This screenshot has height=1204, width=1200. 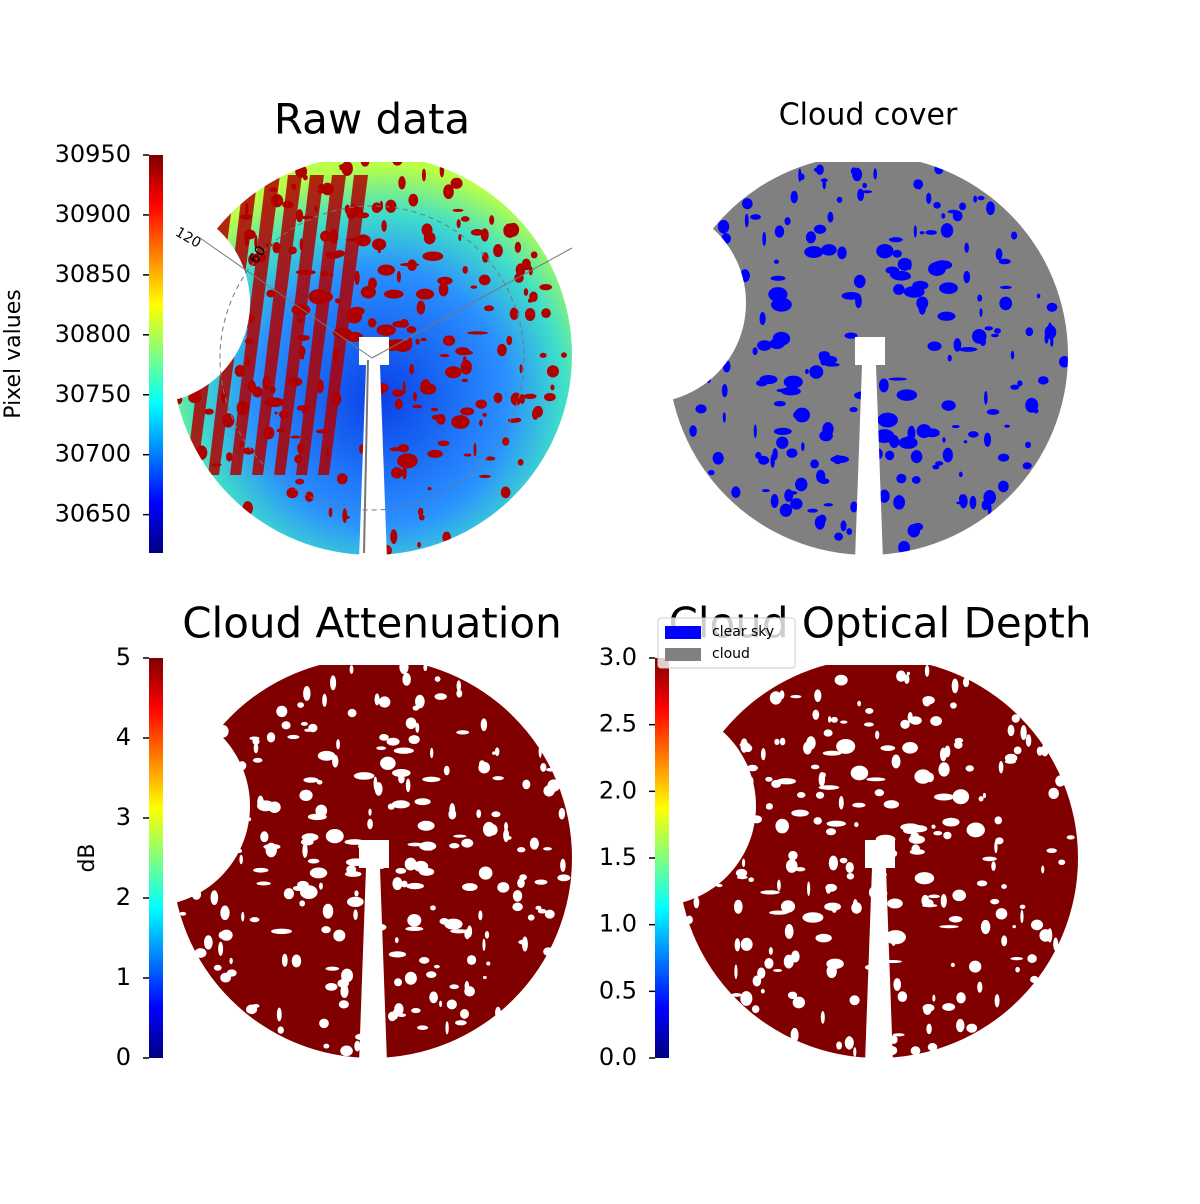 I want to click on colorbar, so click(x=662, y=858).